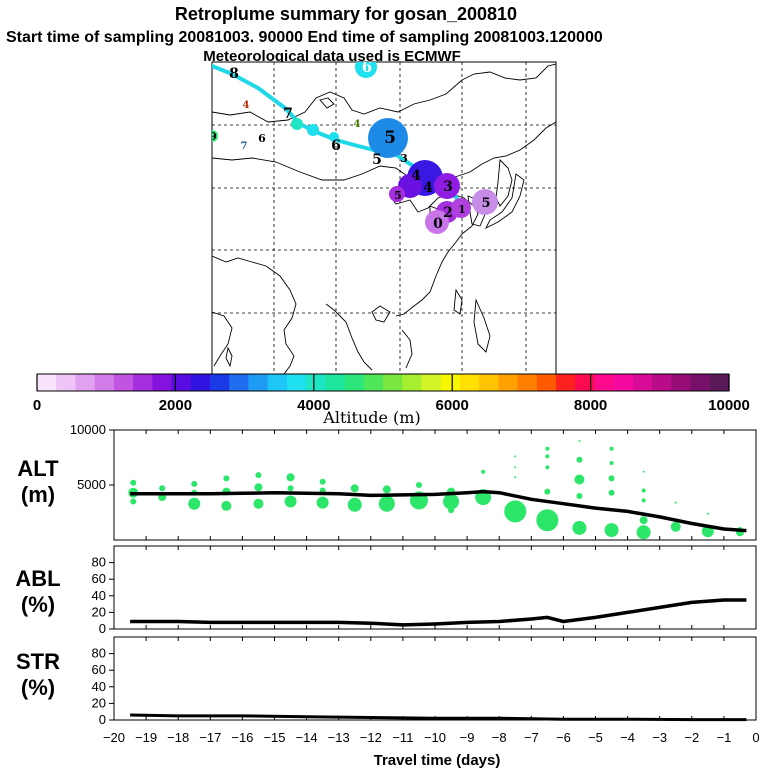  Describe the element at coordinates (38, 687) in the screenshot. I see `str-panel-unit: (%)` at that location.